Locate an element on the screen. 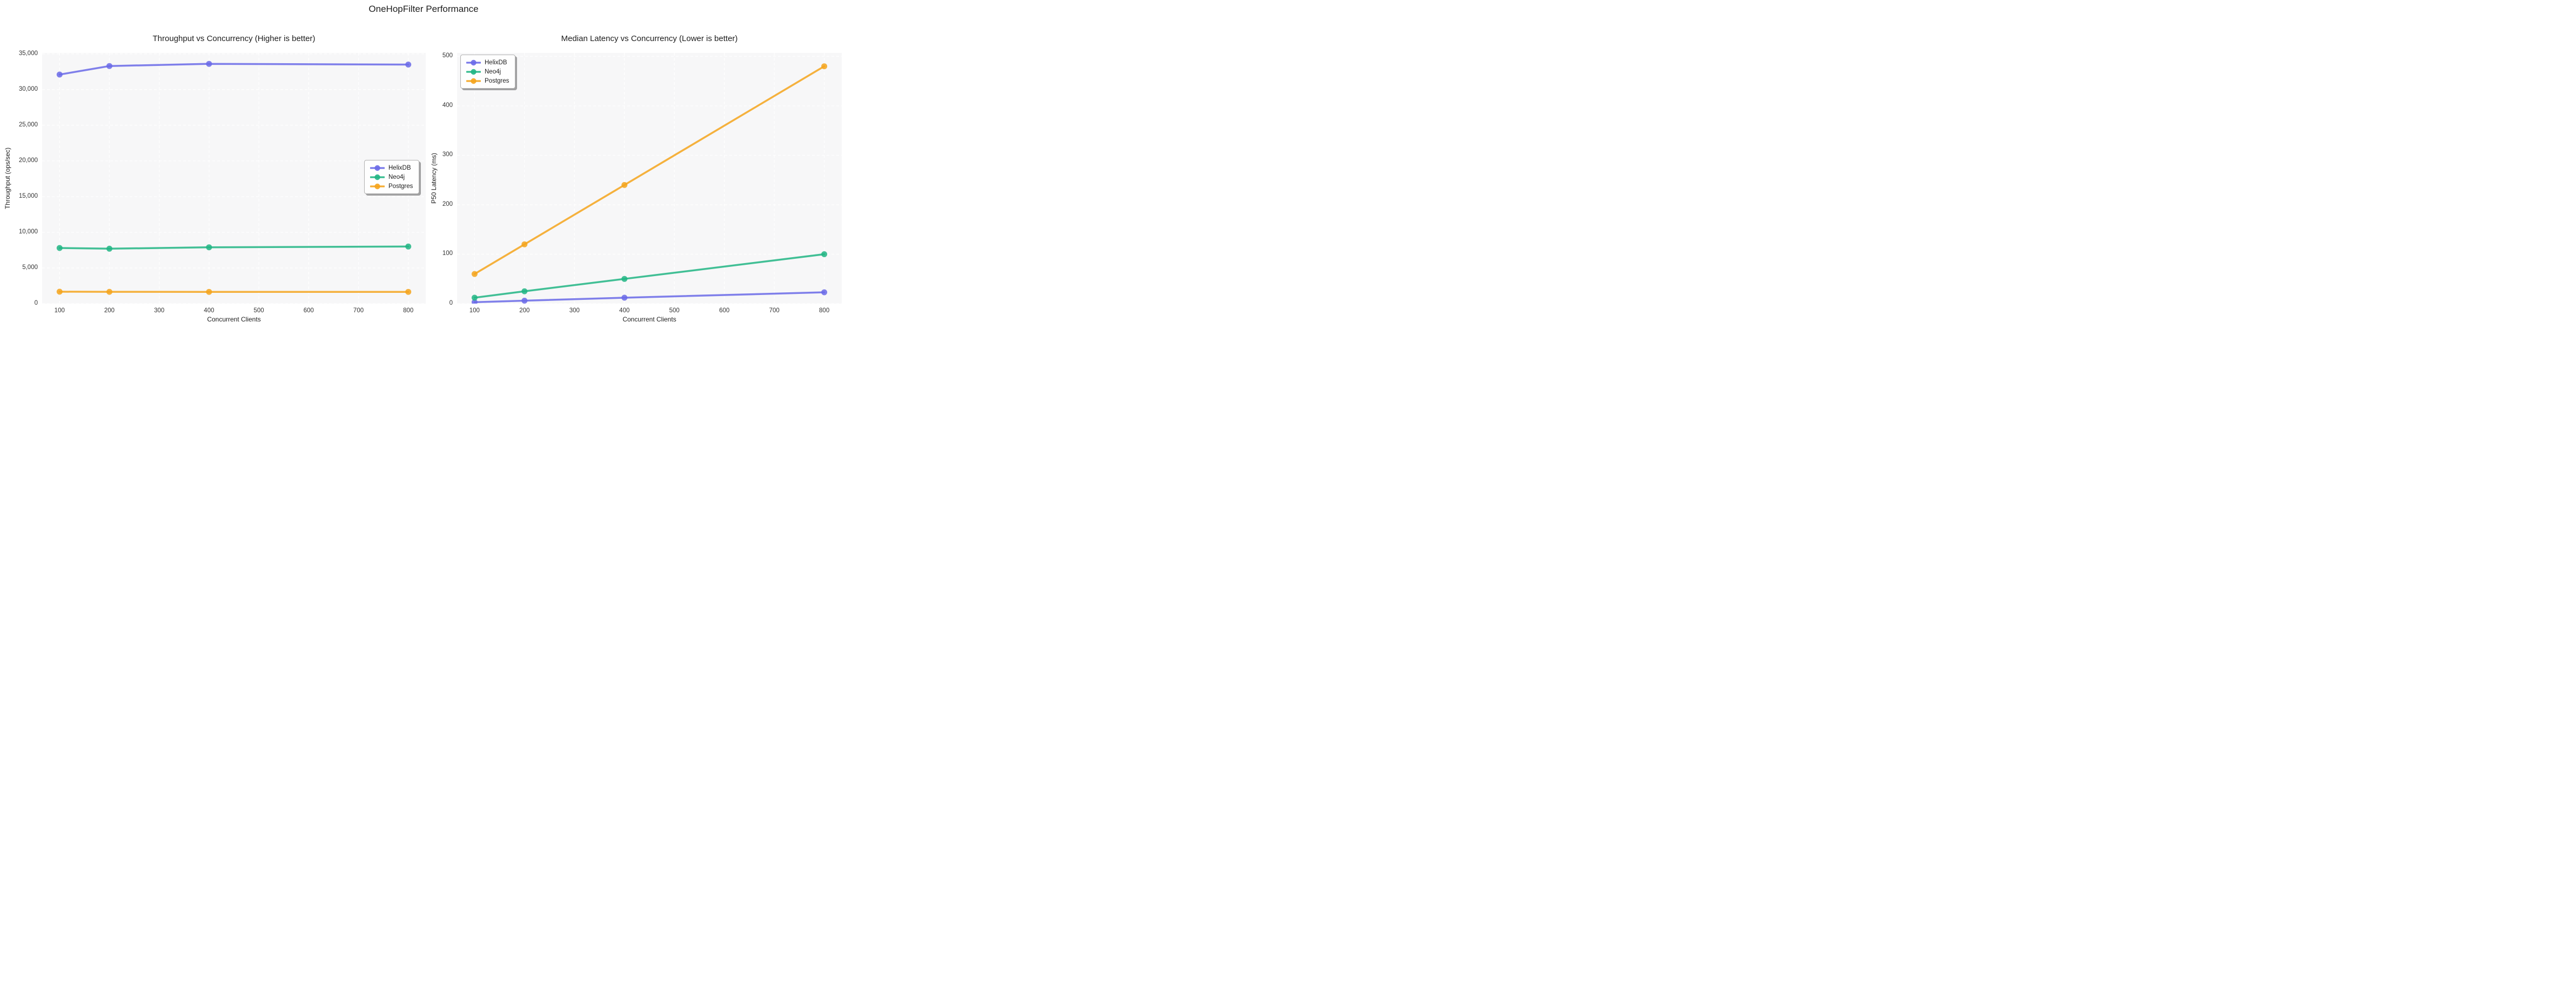  y-tick-label: 20,000 is located at coordinates (28, 160).